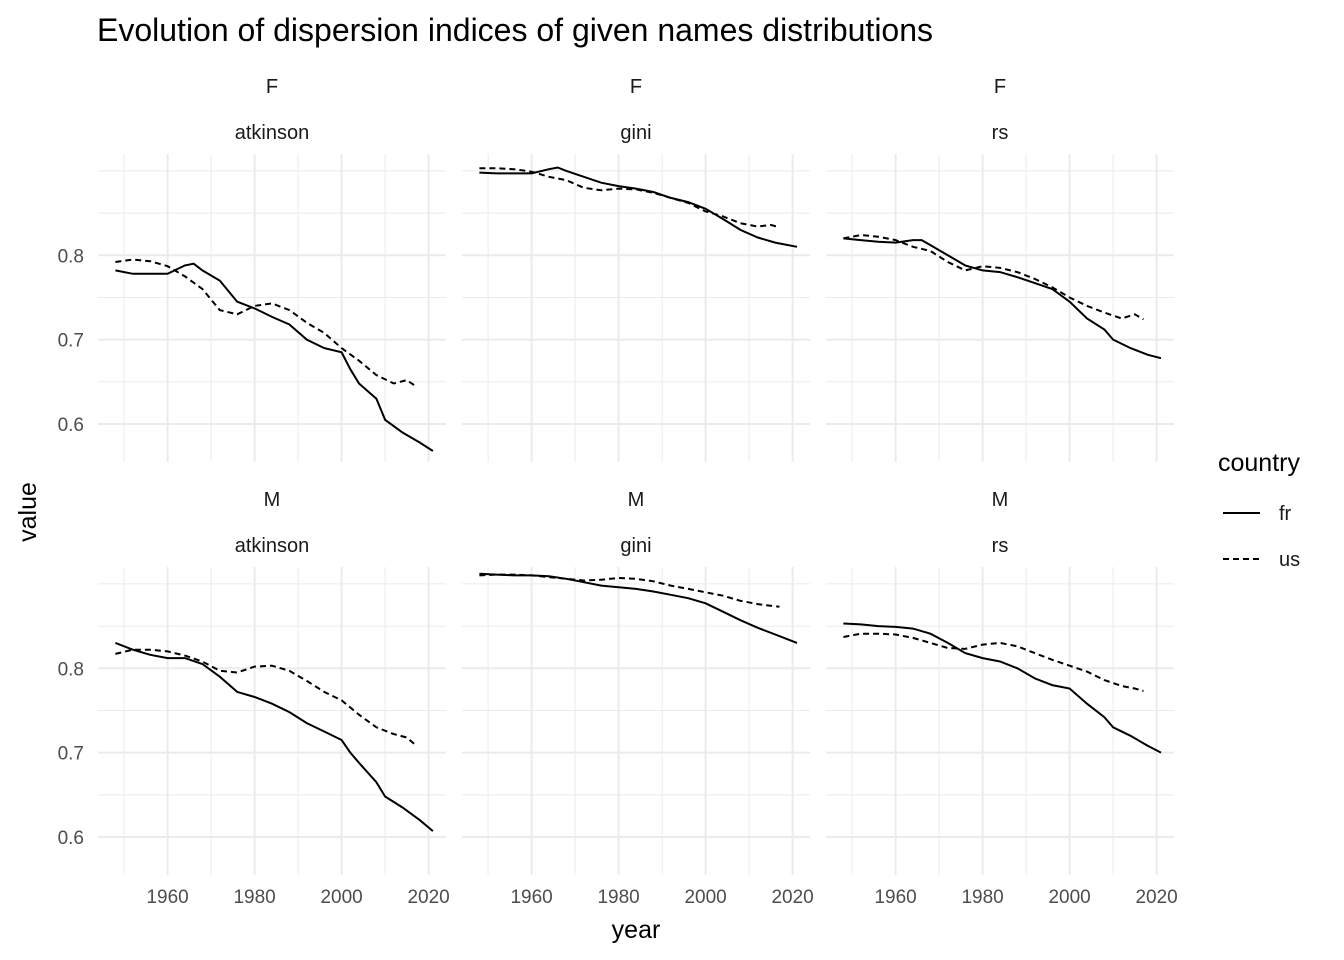 This screenshot has height=960, width=1344. I want to click on panel-m-atkinson, so click(272, 721).